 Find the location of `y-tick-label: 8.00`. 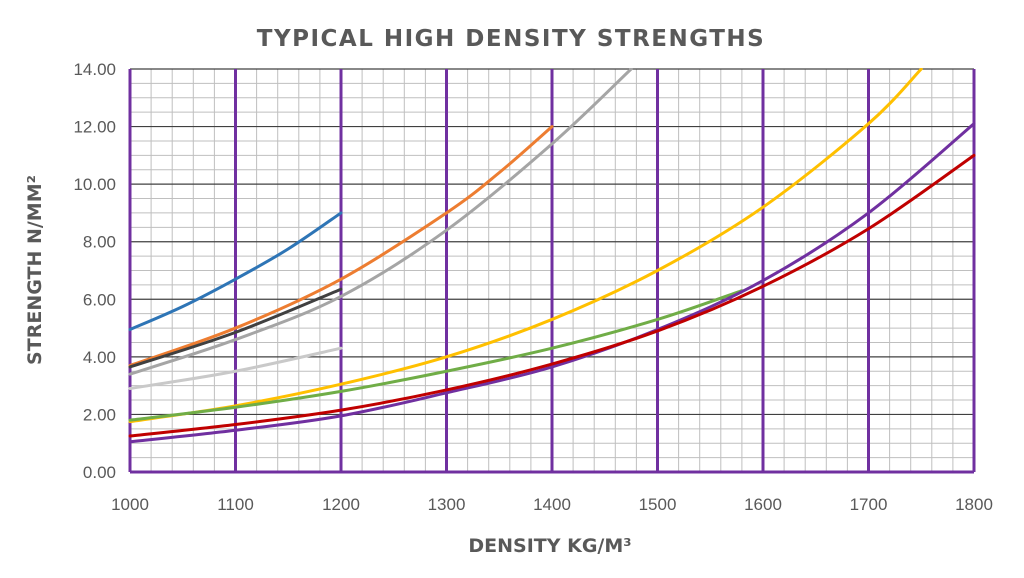

y-tick-label: 8.00 is located at coordinates (99, 242).